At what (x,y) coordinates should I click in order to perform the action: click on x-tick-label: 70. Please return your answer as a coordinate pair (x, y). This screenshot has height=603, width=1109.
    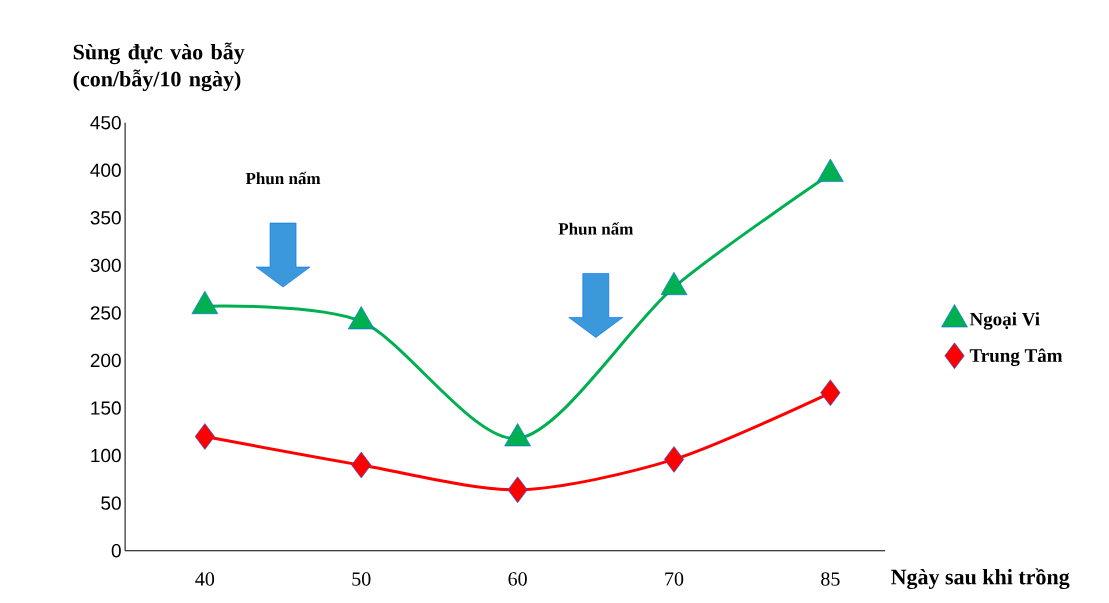
    Looking at the image, I should click on (674, 579).